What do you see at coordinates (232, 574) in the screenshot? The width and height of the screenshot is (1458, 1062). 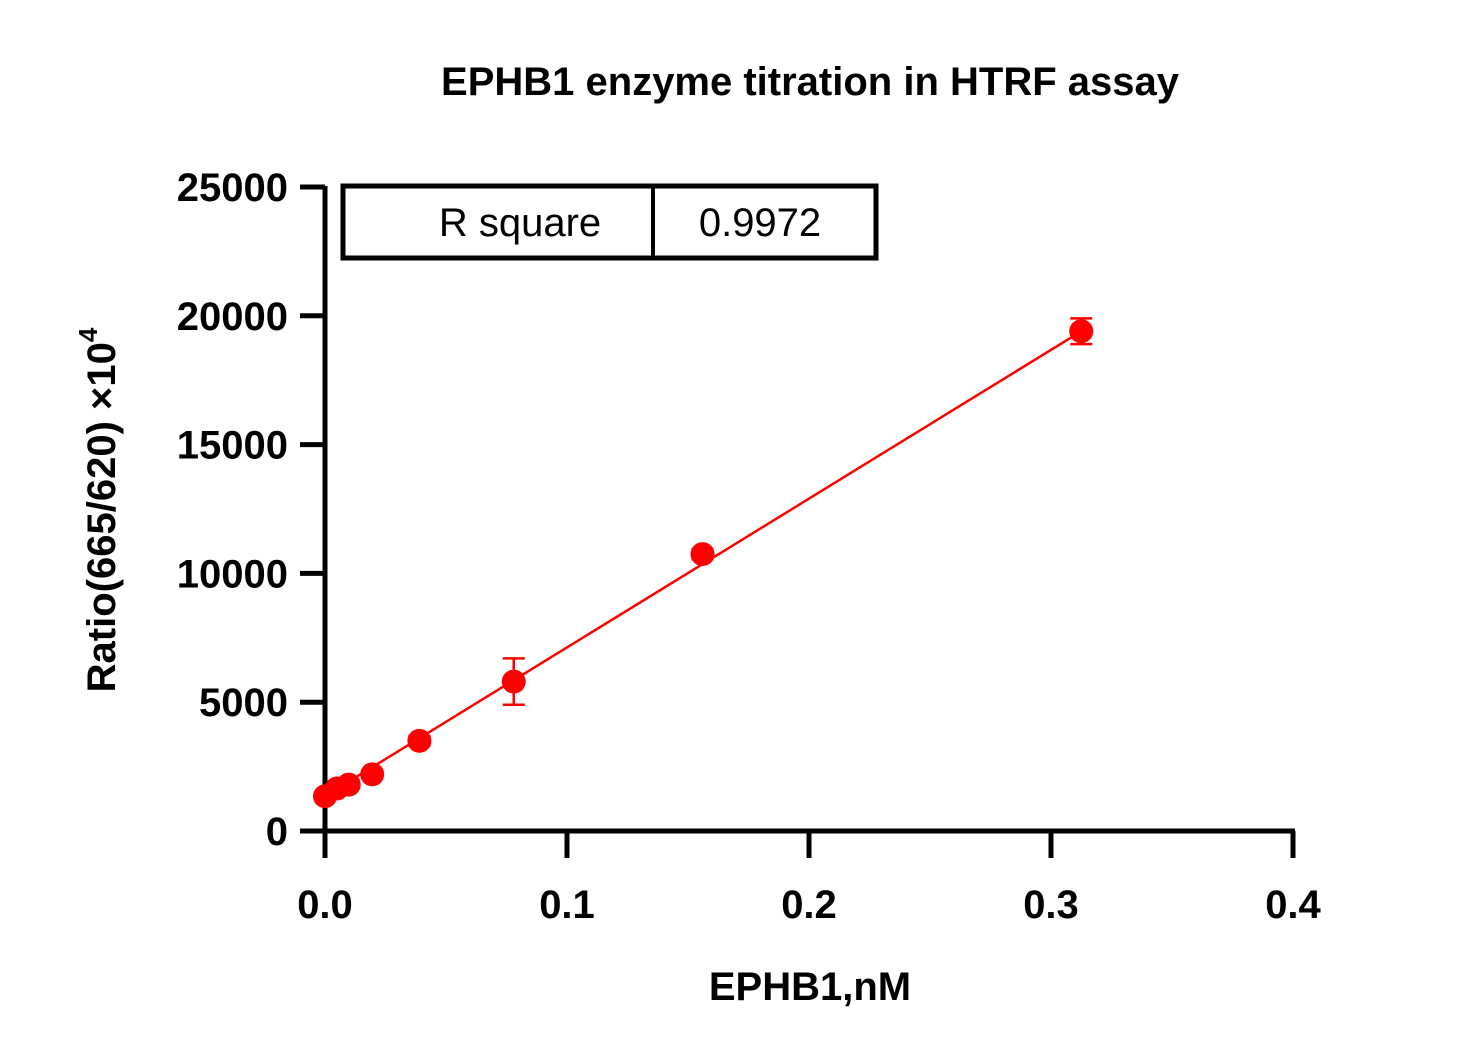 I see `y-tick-label: 10000` at bounding box center [232, 574].